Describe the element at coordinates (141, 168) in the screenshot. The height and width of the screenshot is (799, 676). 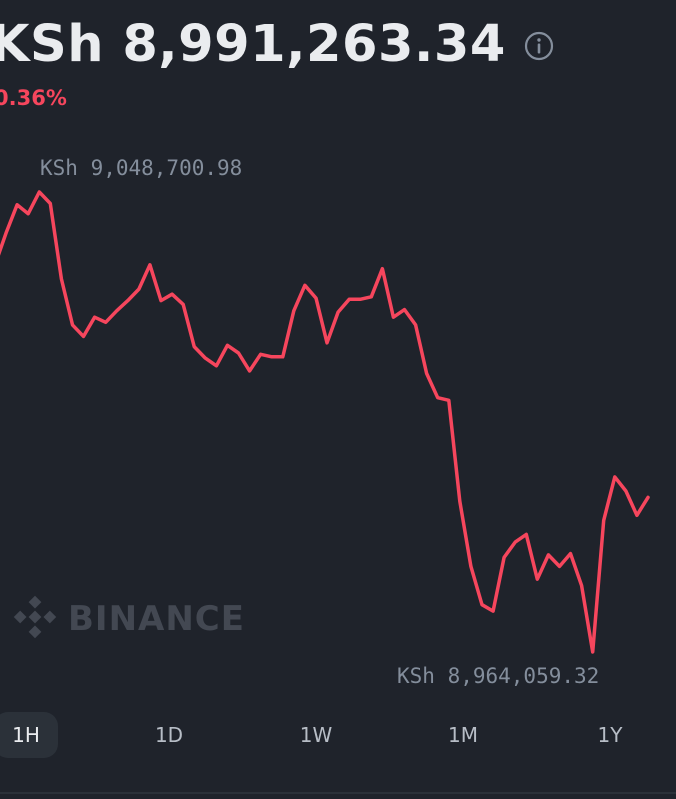
I see `high-price-label: KSh 9,048,700.98` at that location.